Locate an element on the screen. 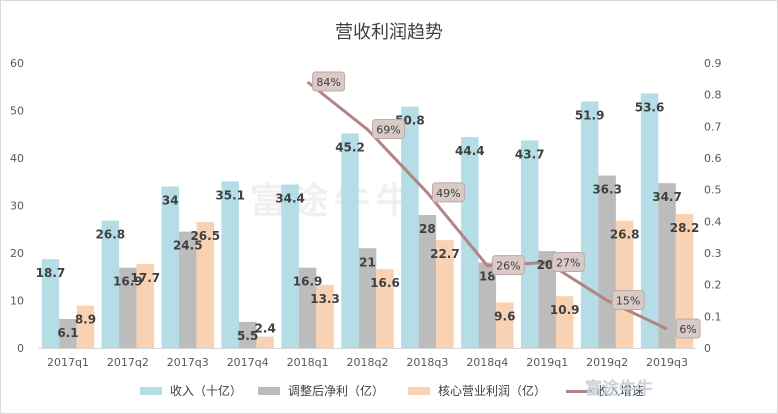  bar-data-label: 53.6 is located at coordinates (650, 107).